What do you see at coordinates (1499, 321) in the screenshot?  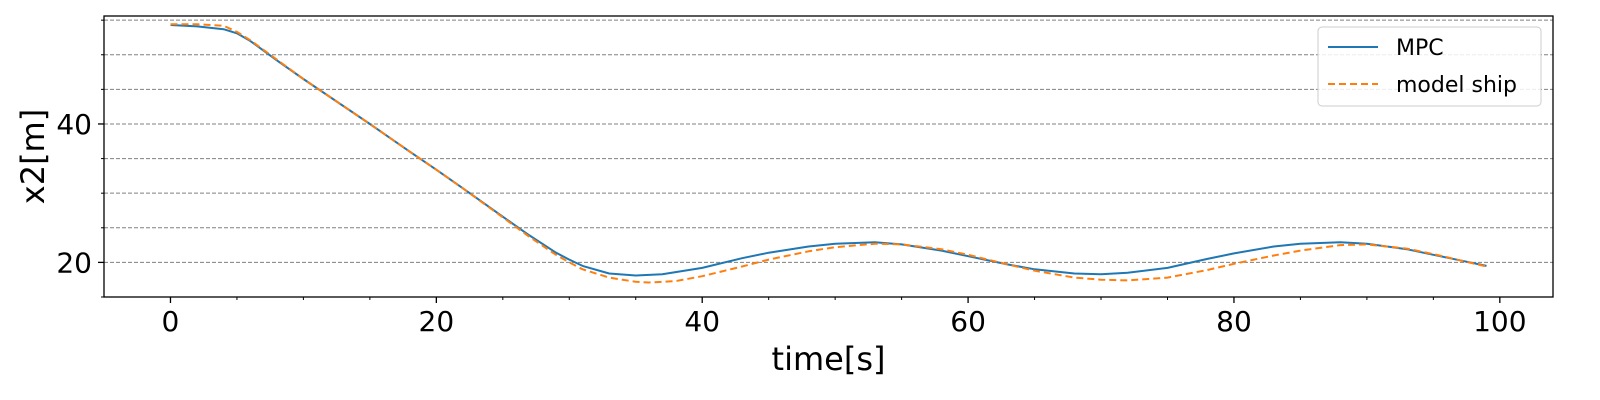 I see `x-tick-label-100: 100` at bounding box center [1499, 321].